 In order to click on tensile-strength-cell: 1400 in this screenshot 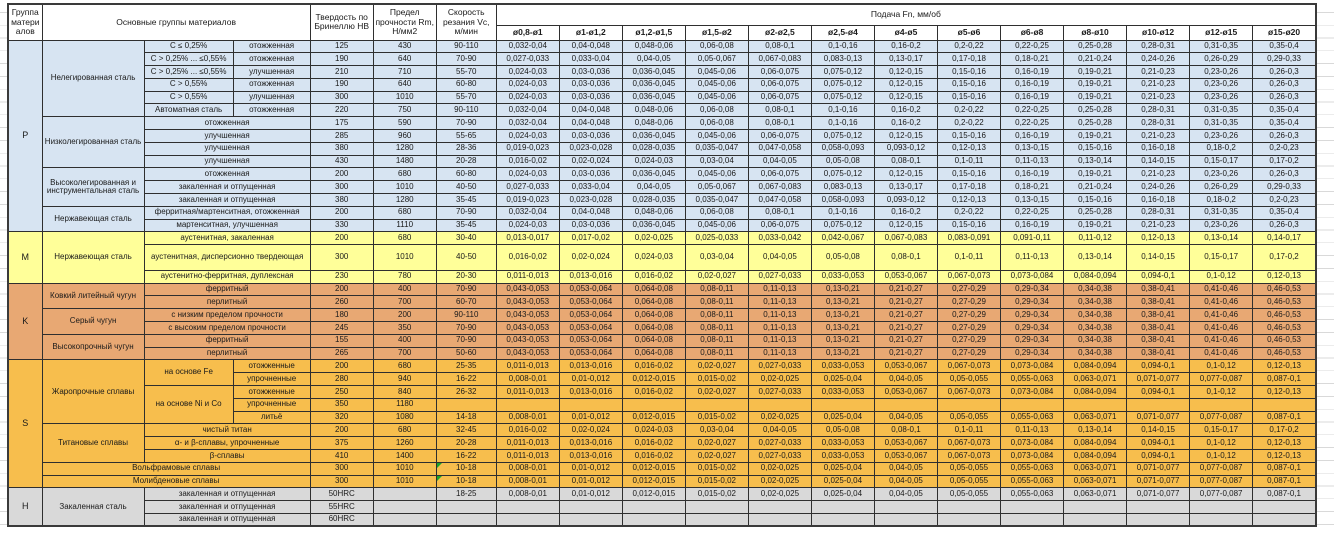, I will do `click(404, 456)`.